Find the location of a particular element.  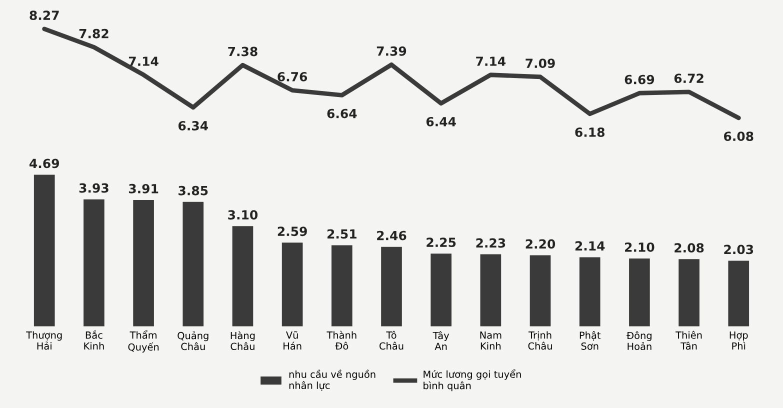

x-tick-label: Đông Hoản is located at coordinates (639, 340).